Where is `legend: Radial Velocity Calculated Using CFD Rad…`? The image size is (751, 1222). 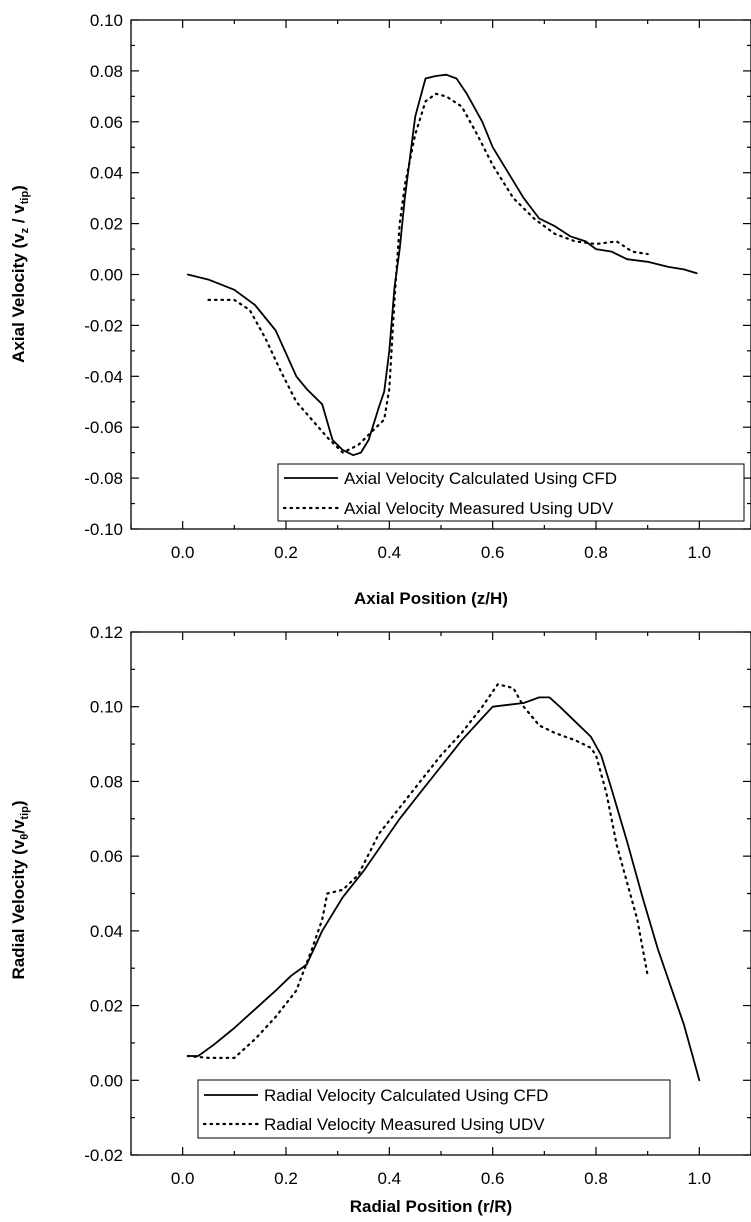 legend: Radial Velocity Calculated Using CFD Rad… is located at coordinates (434, 1109).